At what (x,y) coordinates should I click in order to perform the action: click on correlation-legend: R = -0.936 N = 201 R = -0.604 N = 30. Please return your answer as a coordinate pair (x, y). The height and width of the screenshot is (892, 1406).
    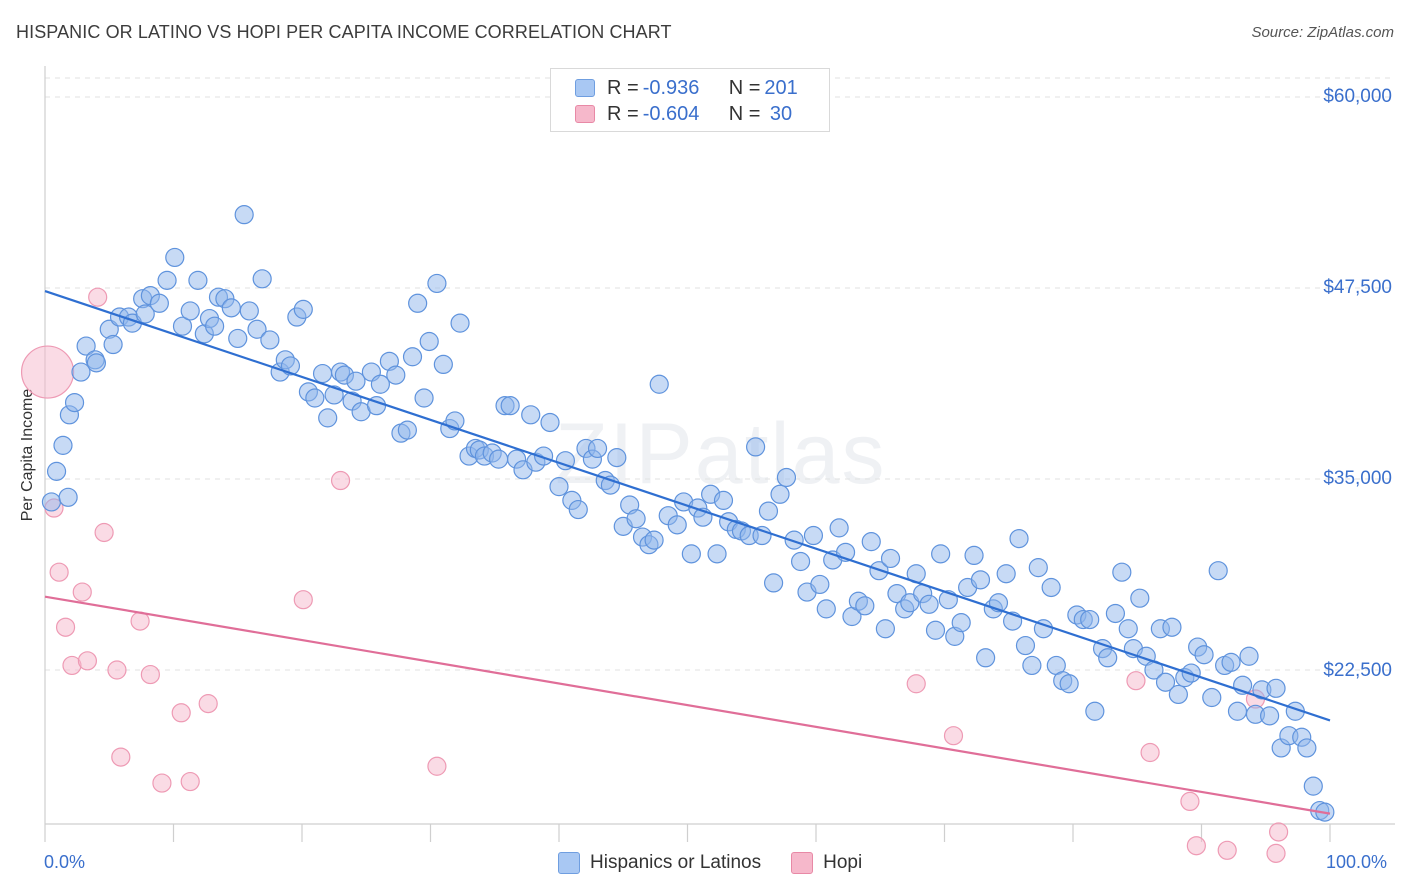
    Looking at the image, I should click on (690, 100).